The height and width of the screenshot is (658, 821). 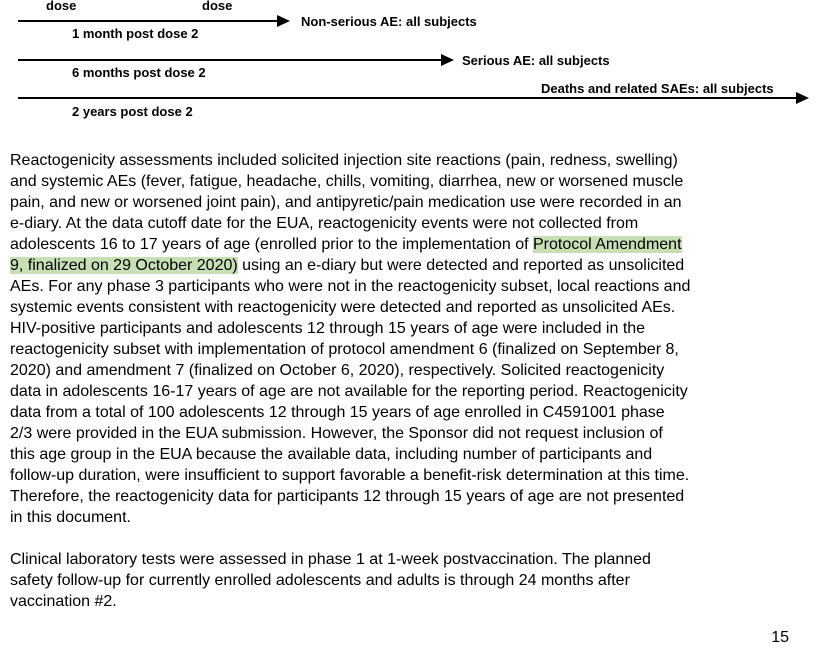 I want to click on timeline-dose-label-right: dose, so click(x=217, y=6).